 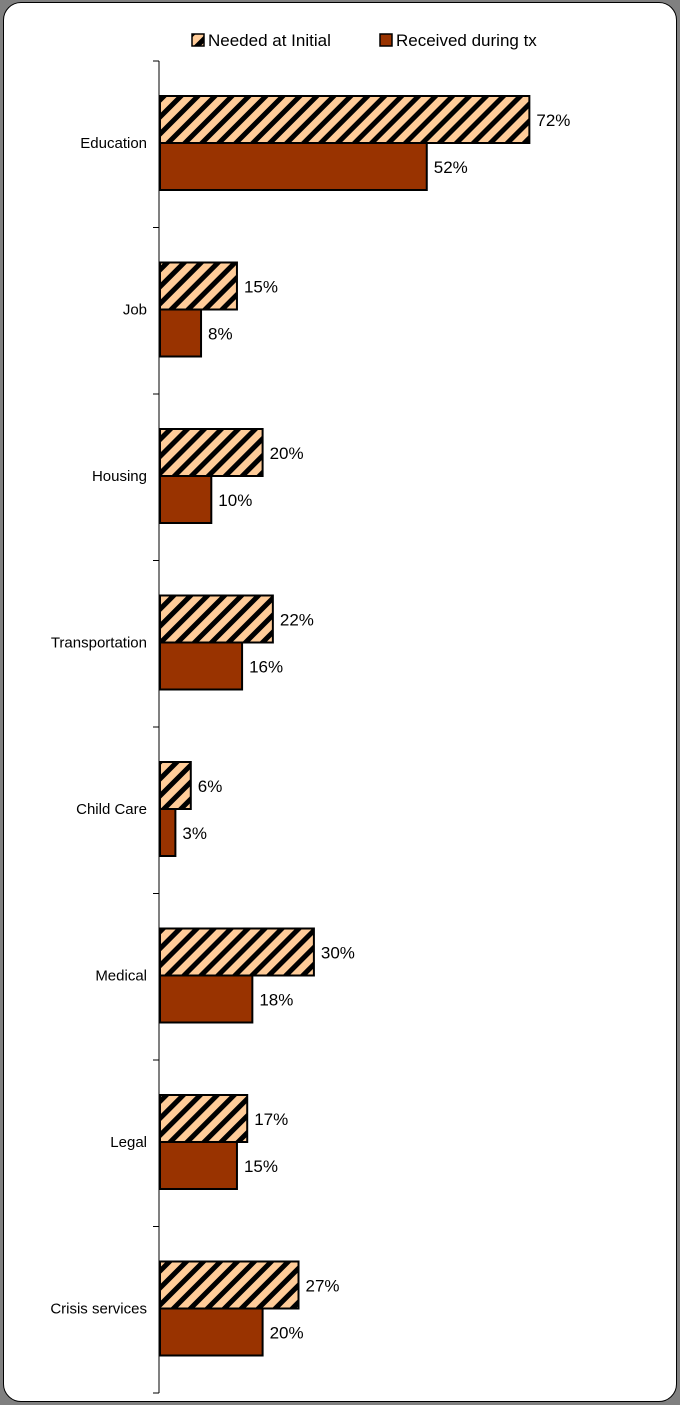 I want to click on category-label-legal: Legal, so click(x=128, y=1142).